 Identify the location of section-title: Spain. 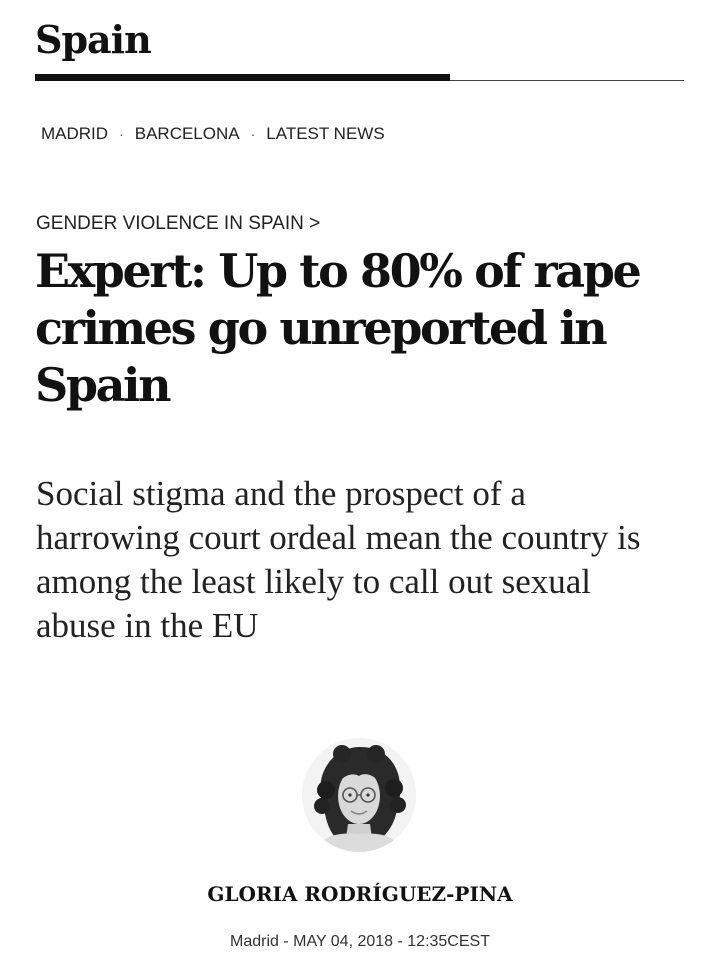
(93, 39).